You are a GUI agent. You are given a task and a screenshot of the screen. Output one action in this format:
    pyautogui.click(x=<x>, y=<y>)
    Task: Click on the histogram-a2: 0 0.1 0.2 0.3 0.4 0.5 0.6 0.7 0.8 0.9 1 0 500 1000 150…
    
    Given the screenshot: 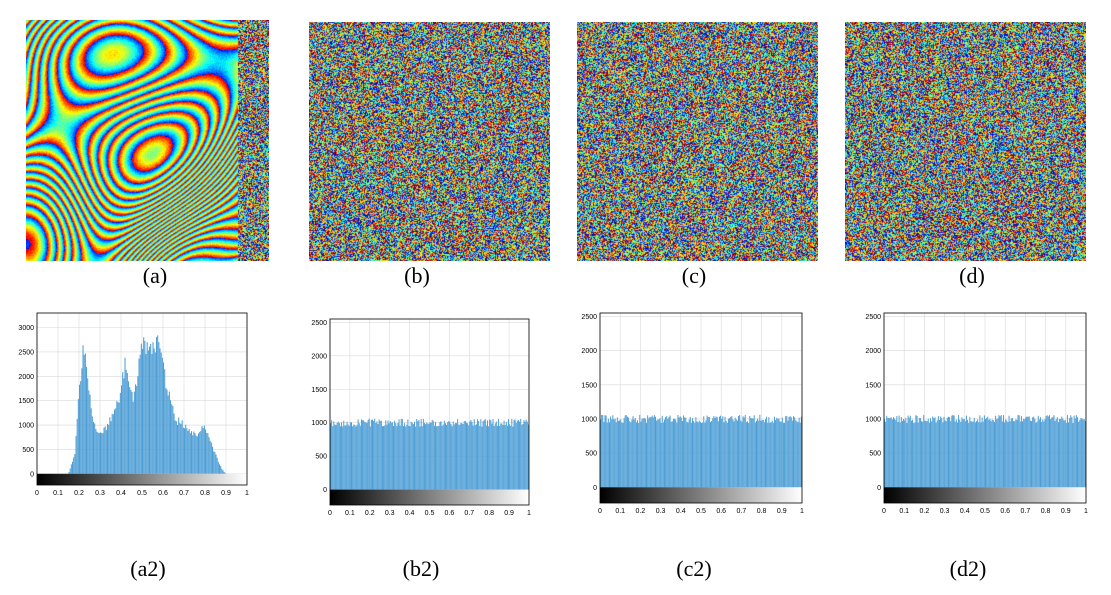 What is the action you would take?
    pyautogui.click(x=137, y=415)
    